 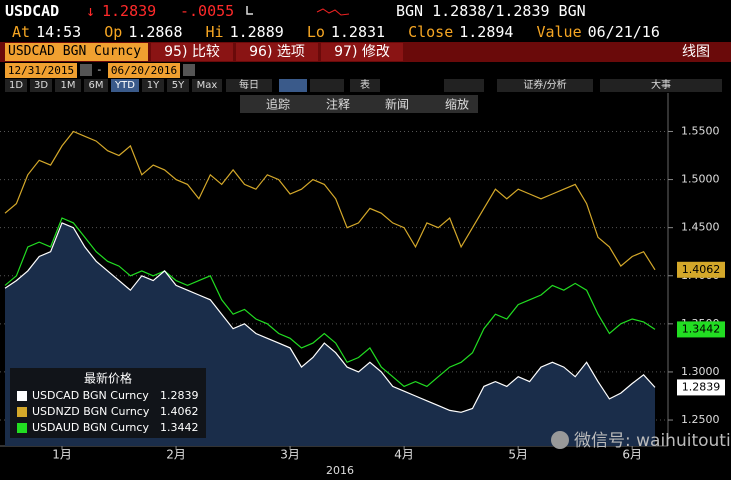 What do you see at coordinates (32, 11) in the screenshot?
I see `ticker: USDCAD` at bounding box center [32, 11].